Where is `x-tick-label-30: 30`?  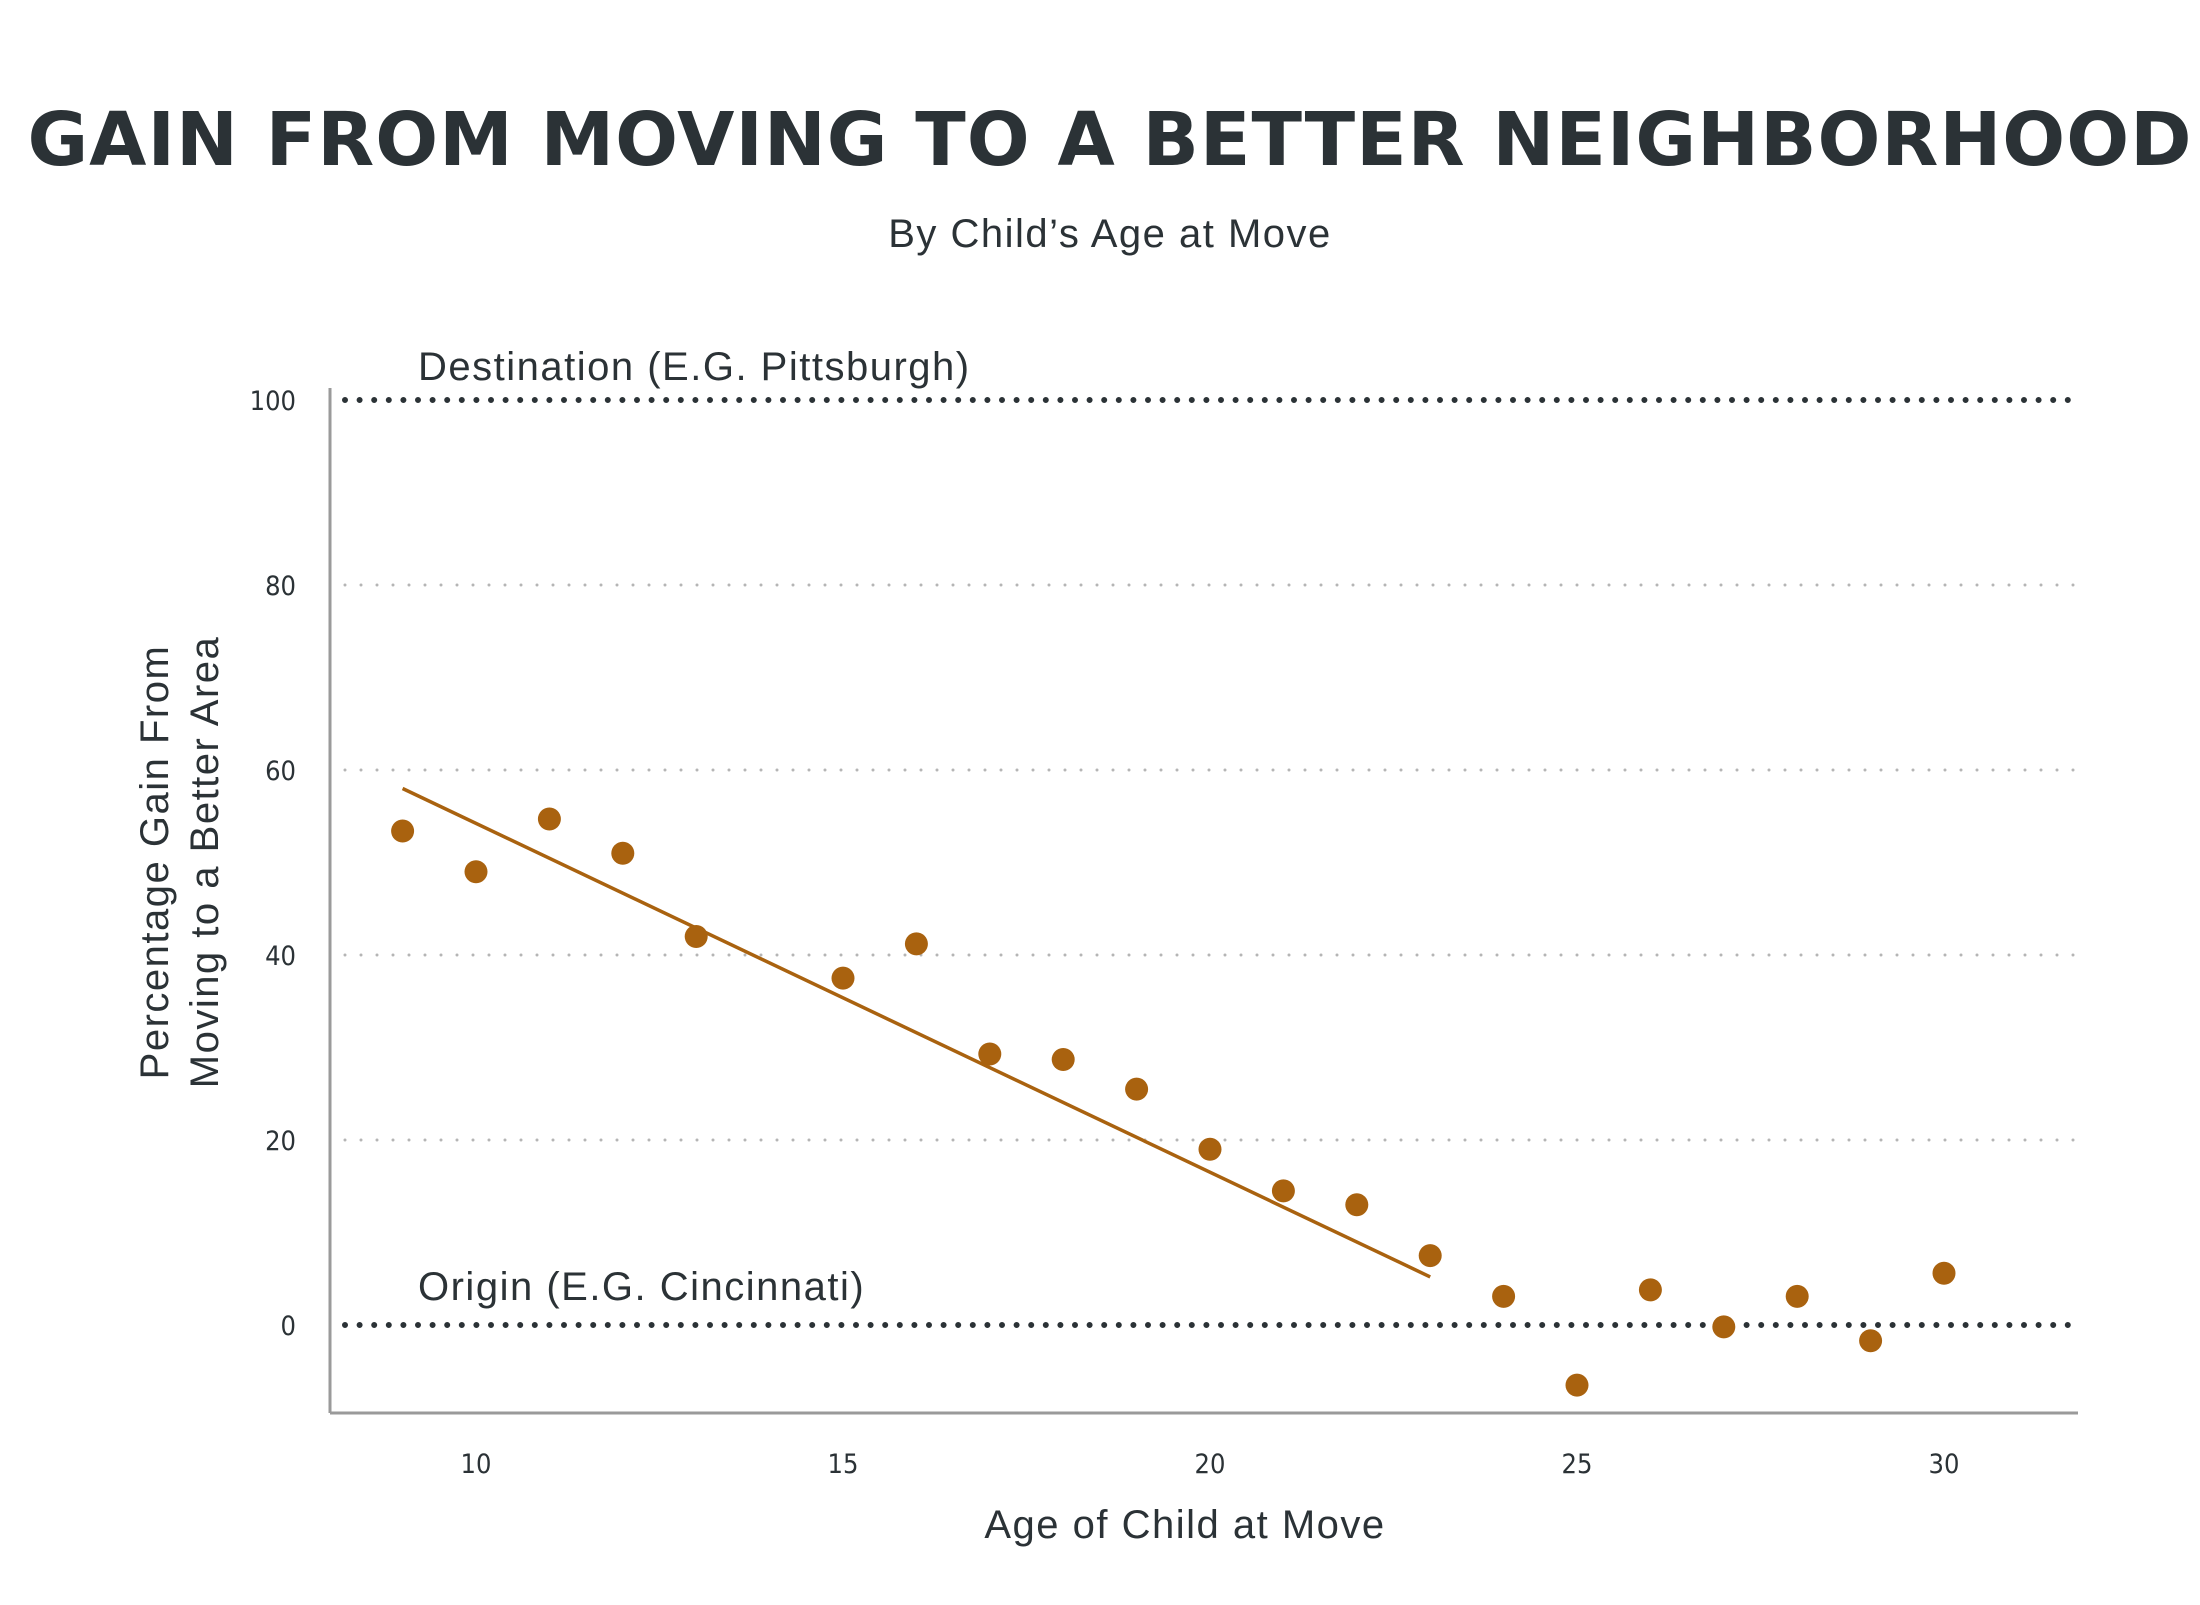 x-tick-label-30: 30 is located at coordinates (1944, 1464).